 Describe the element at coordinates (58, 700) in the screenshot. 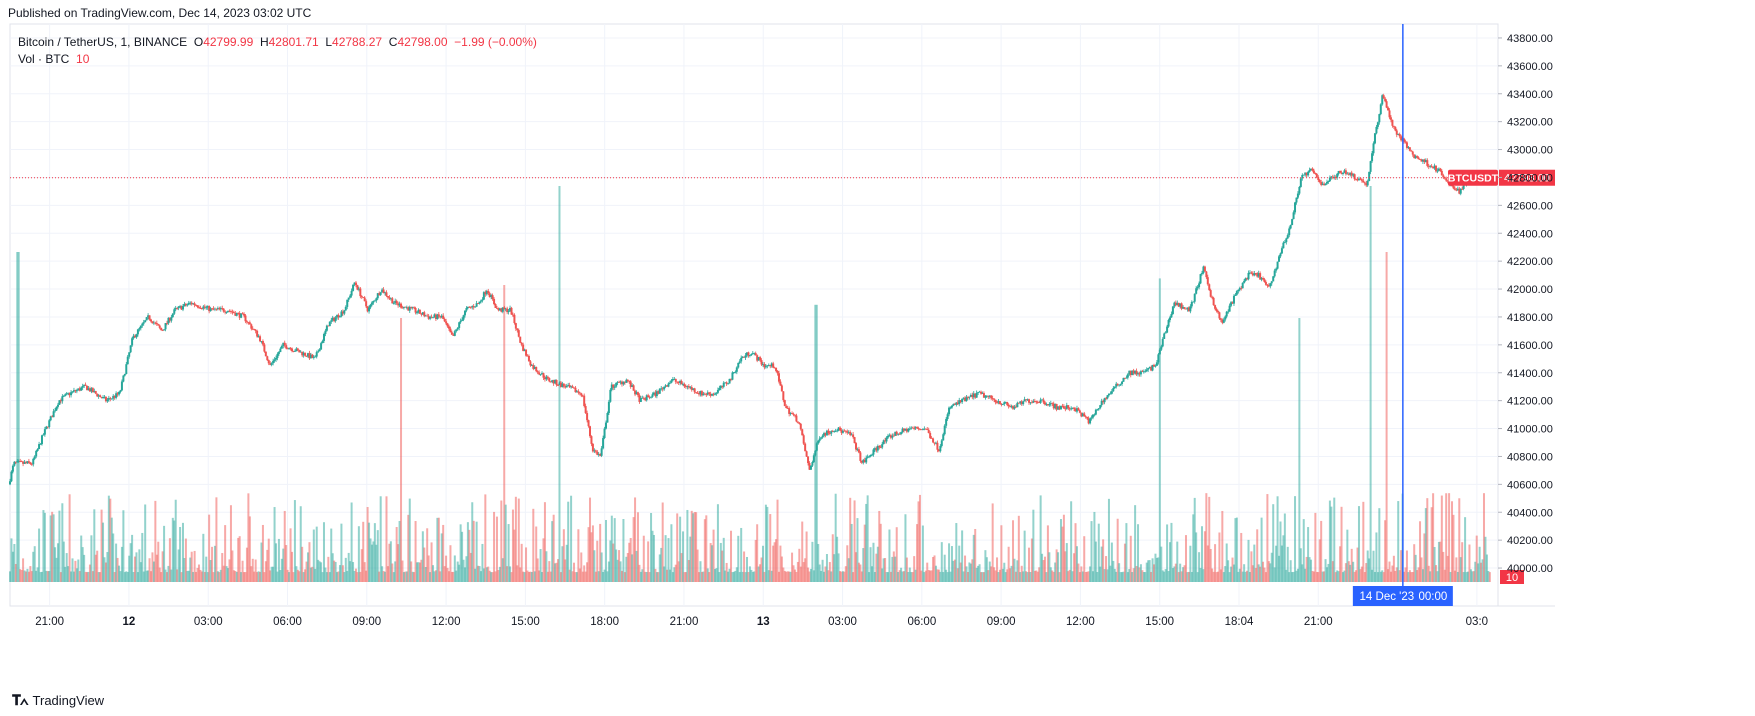

I see `tradingview-logo: 𝐓∧ TradingView` at that location.